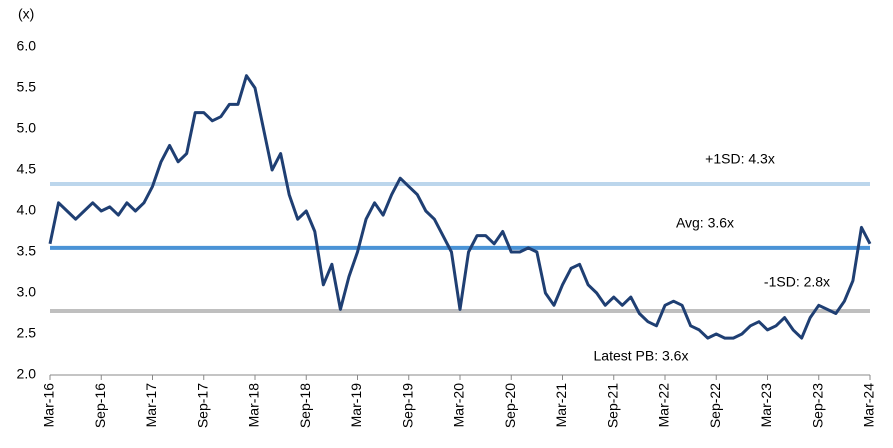 The height and width of the screenshot is (448, 893). I want to click on annotation: Latest PB: 3.6x, so click(641, 356).